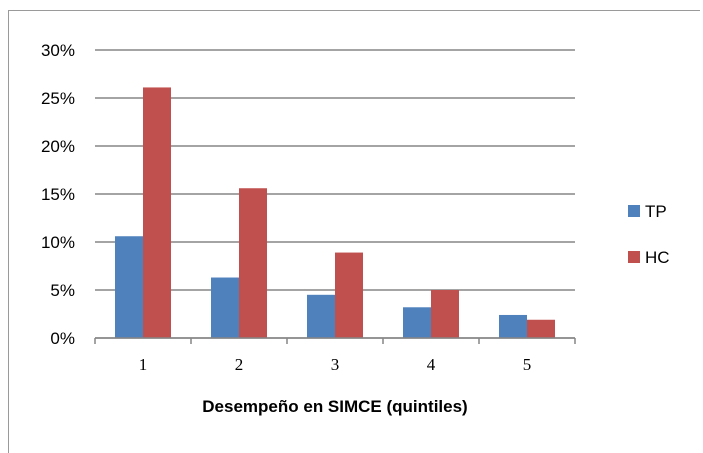  I want to click on y-tick-label: 15%, so click(58, 194).